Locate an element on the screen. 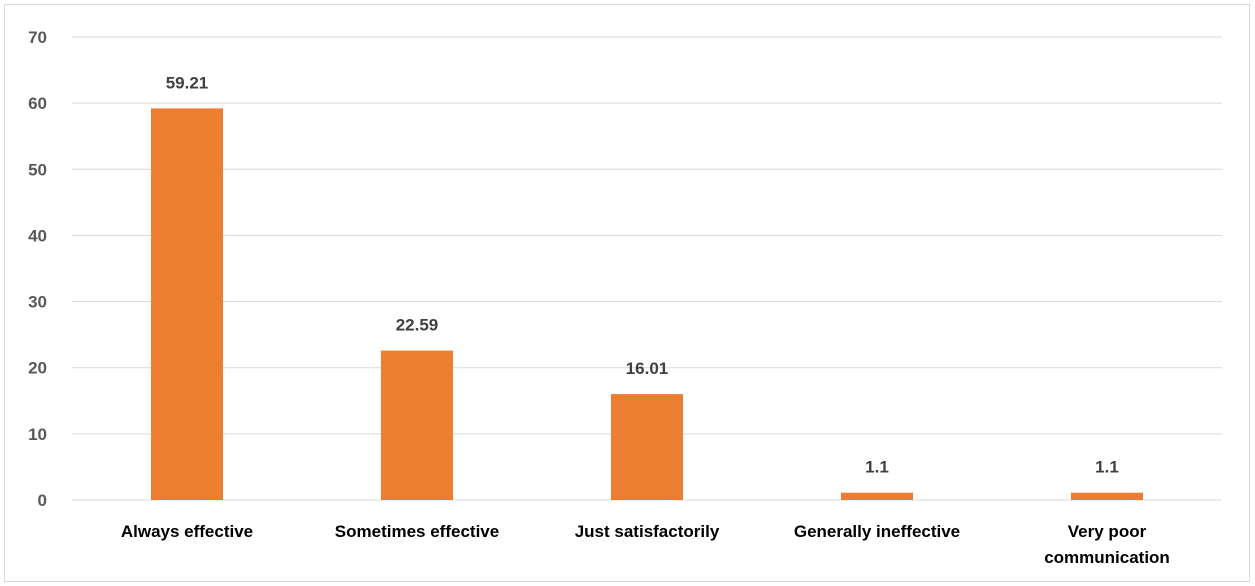  data-label: 16.01 is located at coordinates (647, 368).